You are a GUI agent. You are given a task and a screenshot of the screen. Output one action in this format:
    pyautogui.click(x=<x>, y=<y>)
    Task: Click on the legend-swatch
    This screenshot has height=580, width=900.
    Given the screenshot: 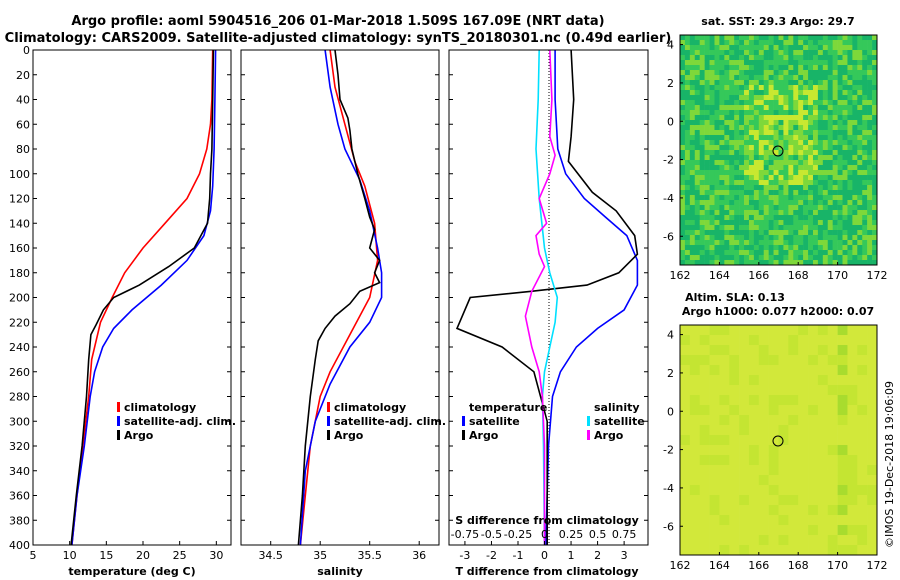 What is the action you would take?
    pyautogui.click(x=588, y=421)
    